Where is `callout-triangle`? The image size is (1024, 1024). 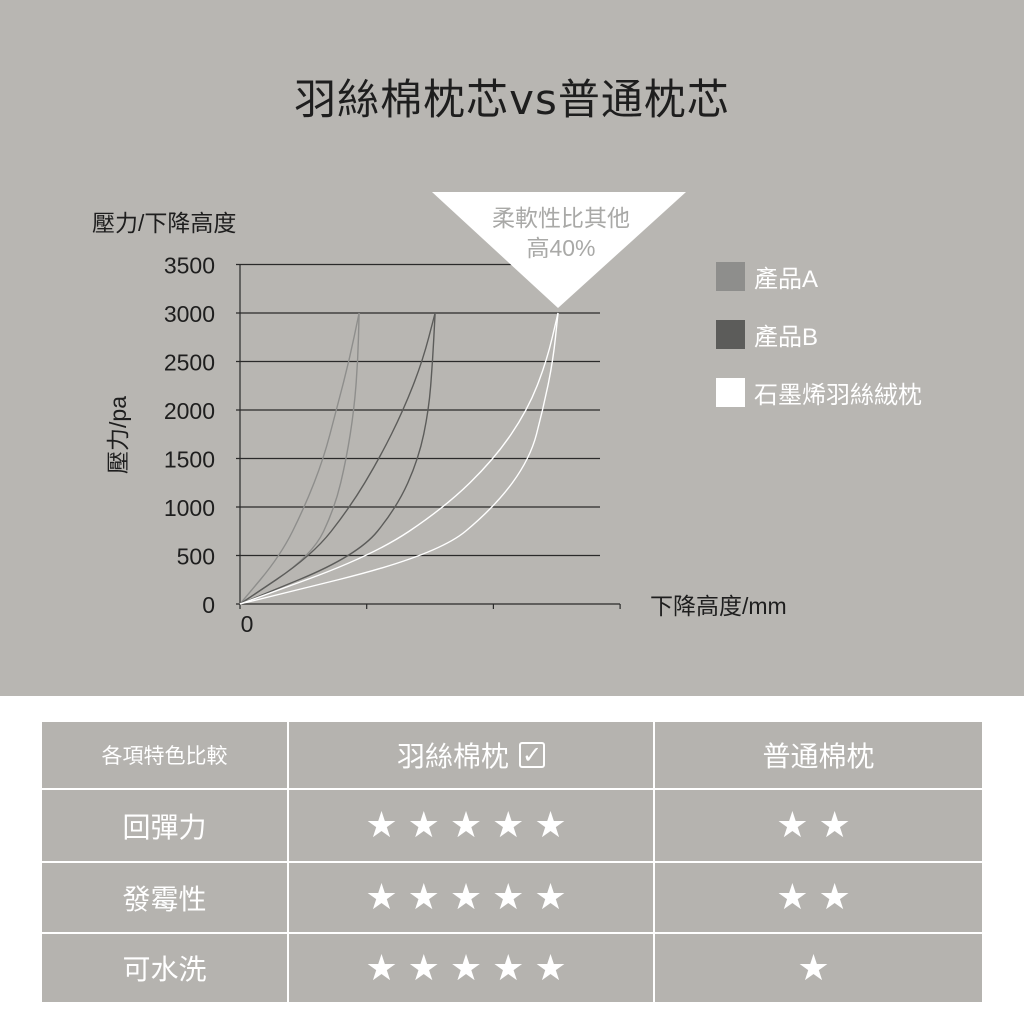 callout-triangle is located at coordinates (559, 250).